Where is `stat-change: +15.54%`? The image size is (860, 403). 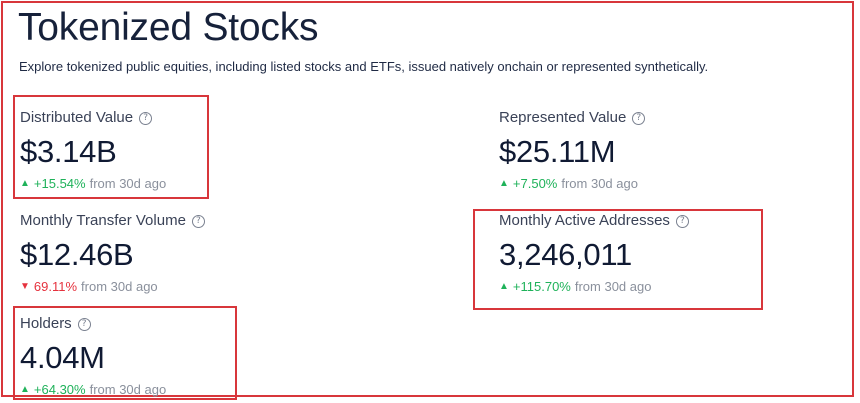
stat-change: +15.54% is located at coordinates (59, 183).